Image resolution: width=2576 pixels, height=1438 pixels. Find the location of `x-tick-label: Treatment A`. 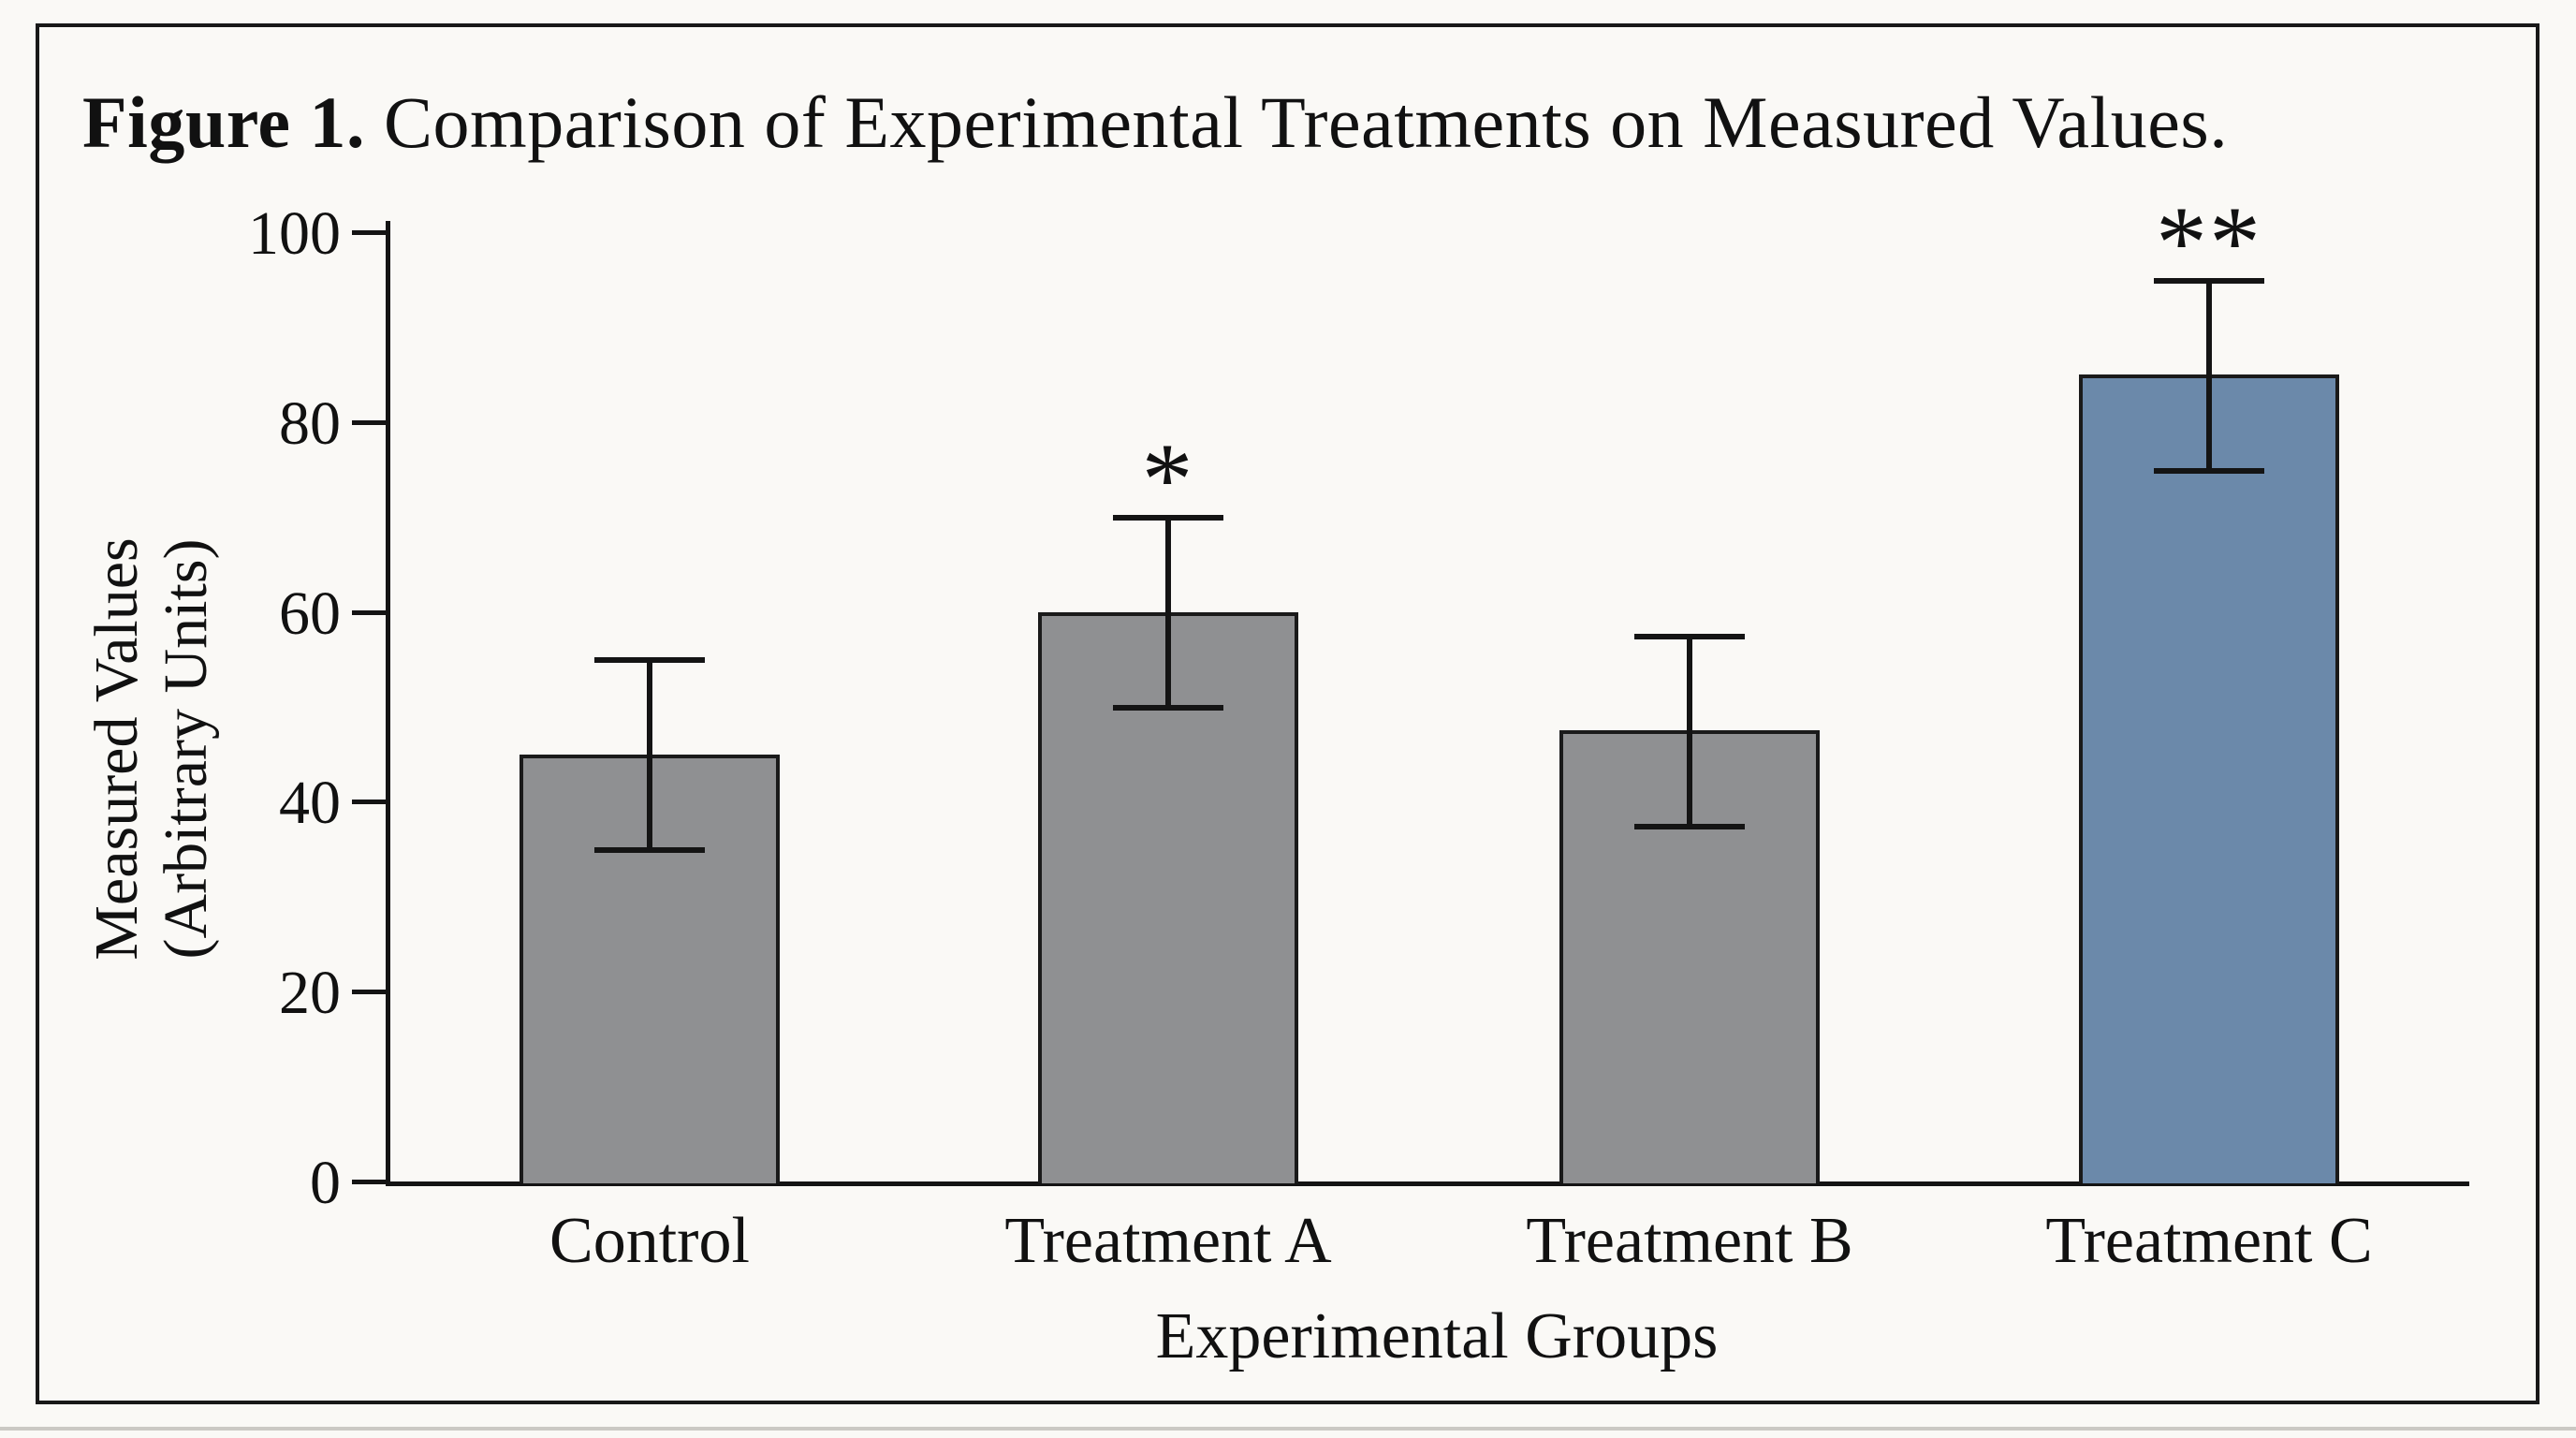

x-tick-label: Treatment A is located at coordinates (1168, 1241).